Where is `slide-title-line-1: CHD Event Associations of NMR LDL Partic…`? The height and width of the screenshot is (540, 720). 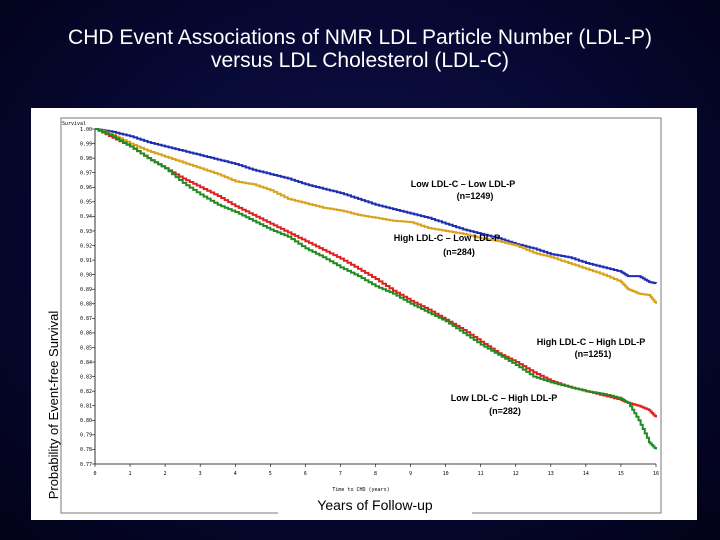
slide-title-line-1: CHD Event Associations of NMR LDL Partic… is located at coordinates (360, 37).